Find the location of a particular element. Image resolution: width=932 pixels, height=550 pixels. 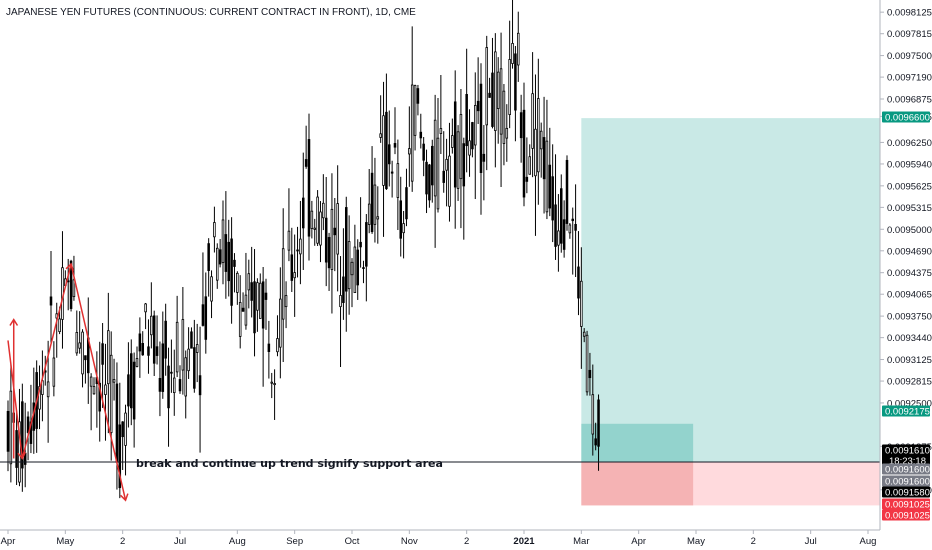

price-tick-label: 0.0097190 is located at coordinates (909, 78).